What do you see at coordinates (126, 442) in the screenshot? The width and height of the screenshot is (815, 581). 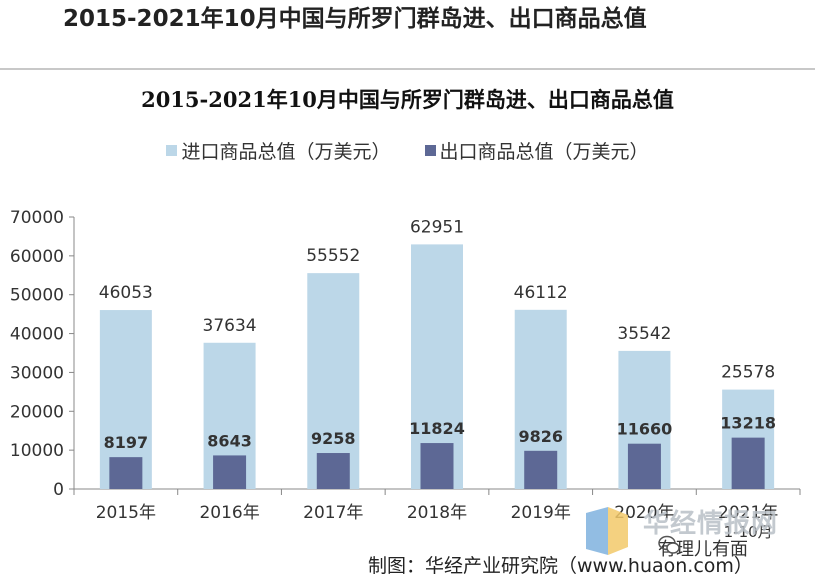 I see `data-label-export: 8197` at bounding box center [126, 442].